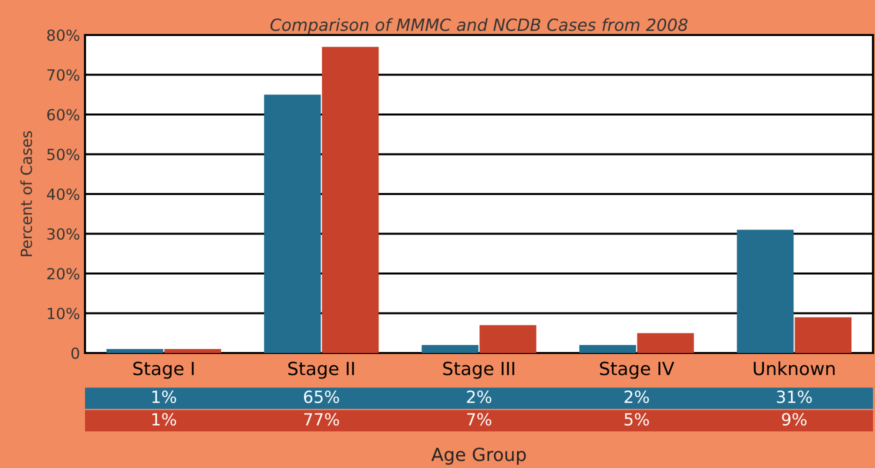 This screenshot has height=468, width=875. Describe the element at coordinates (63, 35) in the screenshot. I see `y-tick-label: 80%` at that location.